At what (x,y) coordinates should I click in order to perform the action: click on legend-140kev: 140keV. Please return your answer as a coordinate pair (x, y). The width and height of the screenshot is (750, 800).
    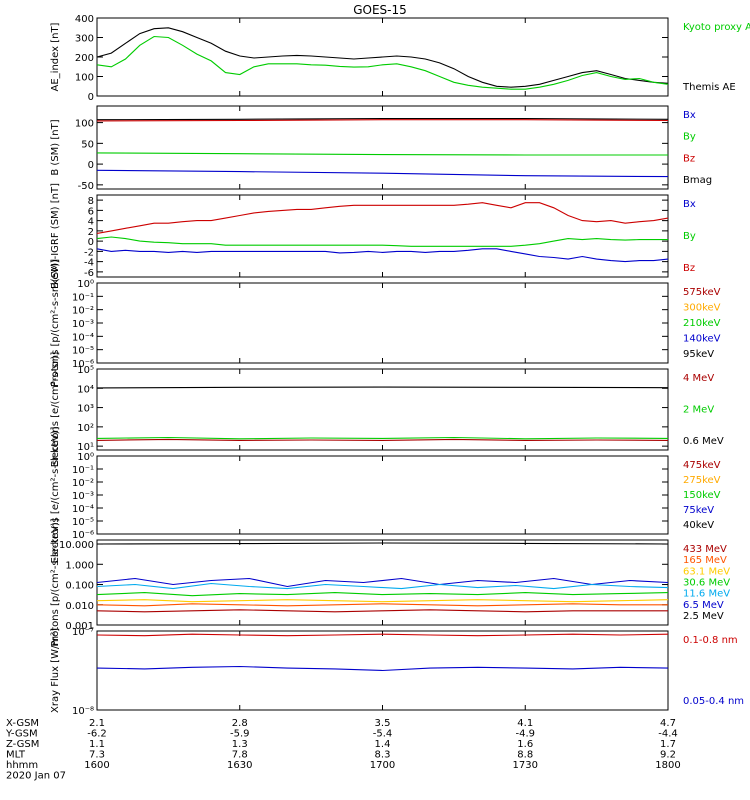
    Looking at the image, I should click on (702, 339).